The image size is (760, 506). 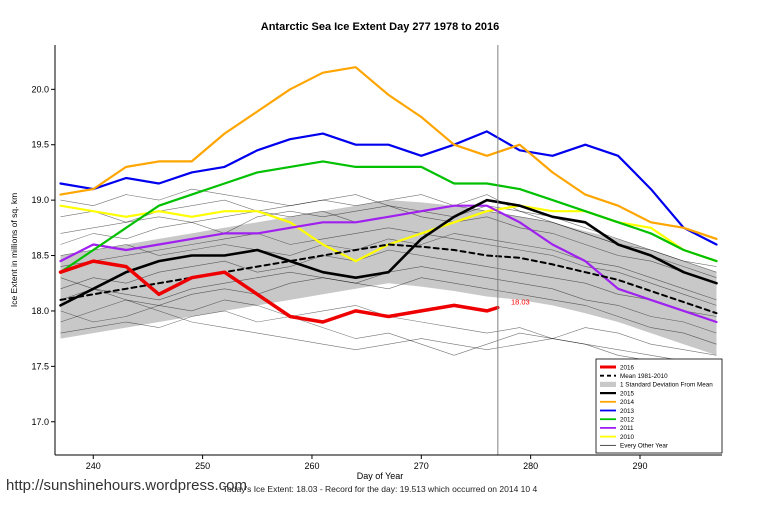 I want to click on legend-label: Mean 1981-2010, so click(x=644, y=376).